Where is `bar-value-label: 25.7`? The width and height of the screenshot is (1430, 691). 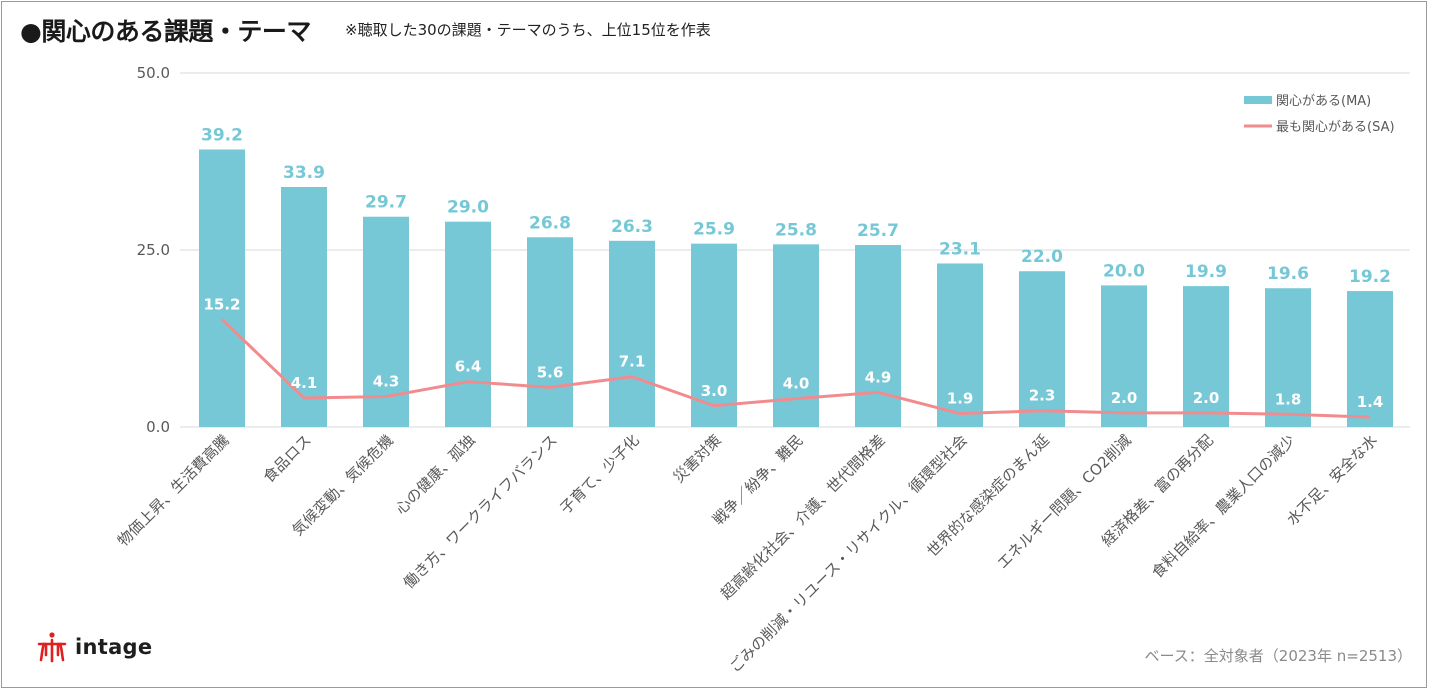 bar-value-label: 25.7 is located at coordinates (878, 231).